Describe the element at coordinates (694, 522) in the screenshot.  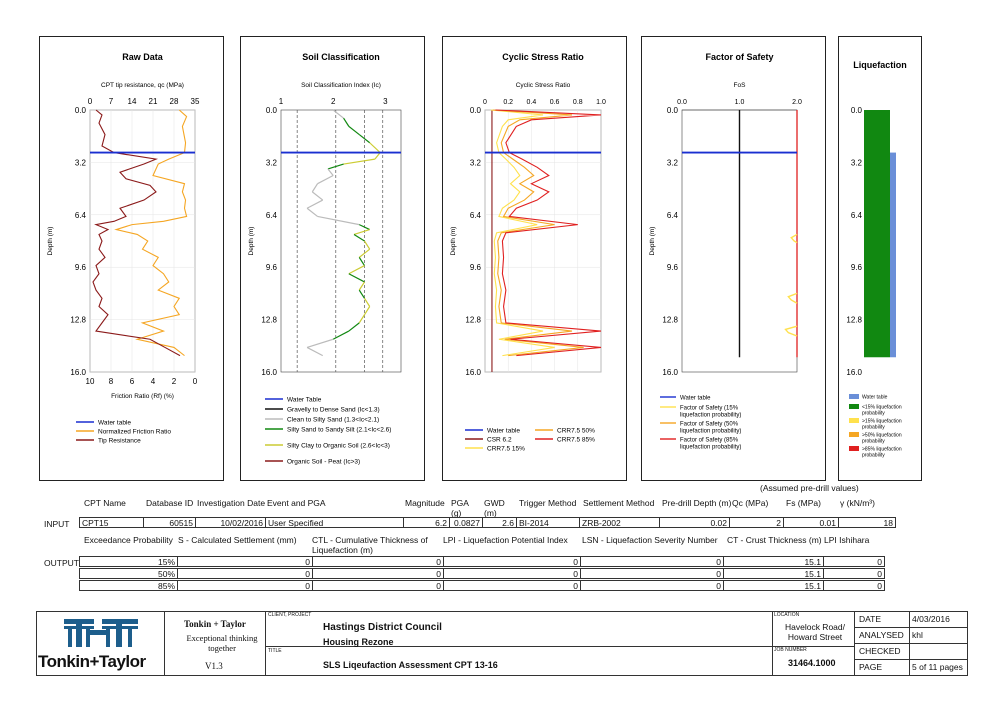
I see `input-cell-9: 0.02` at that location.